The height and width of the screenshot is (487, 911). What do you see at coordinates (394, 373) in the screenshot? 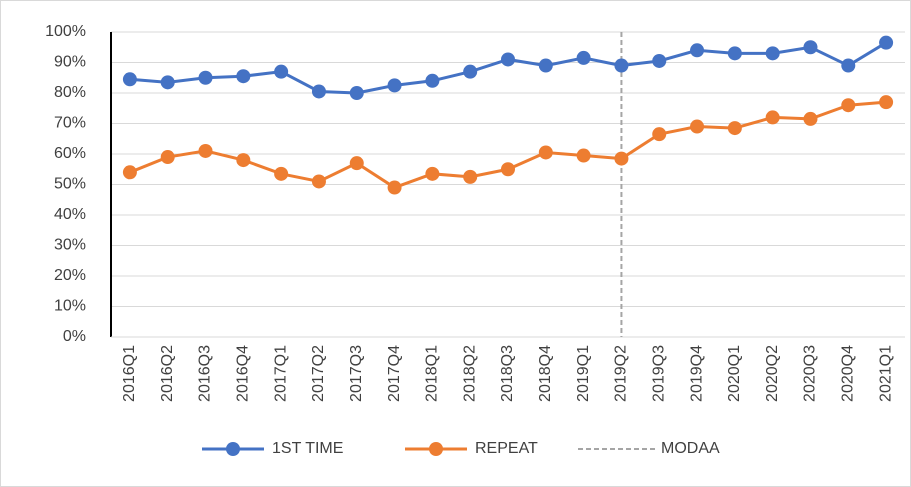
I see `x-tick-label: 2017Q4` at bounding box center [394, 373].